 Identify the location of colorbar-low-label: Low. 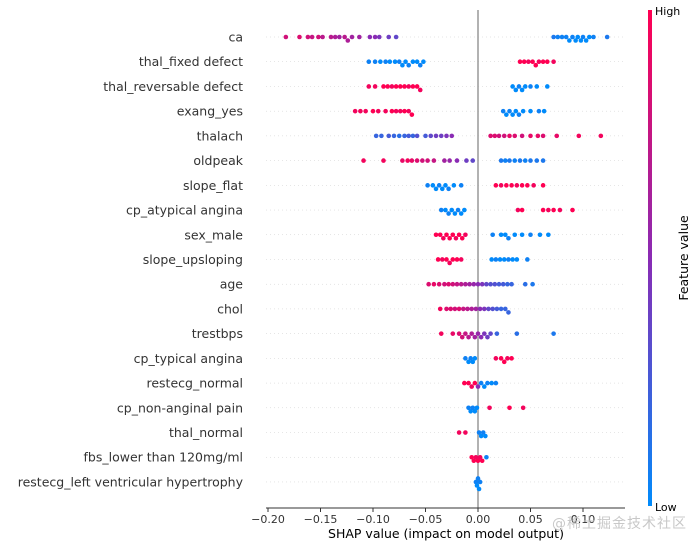
(666, 507).